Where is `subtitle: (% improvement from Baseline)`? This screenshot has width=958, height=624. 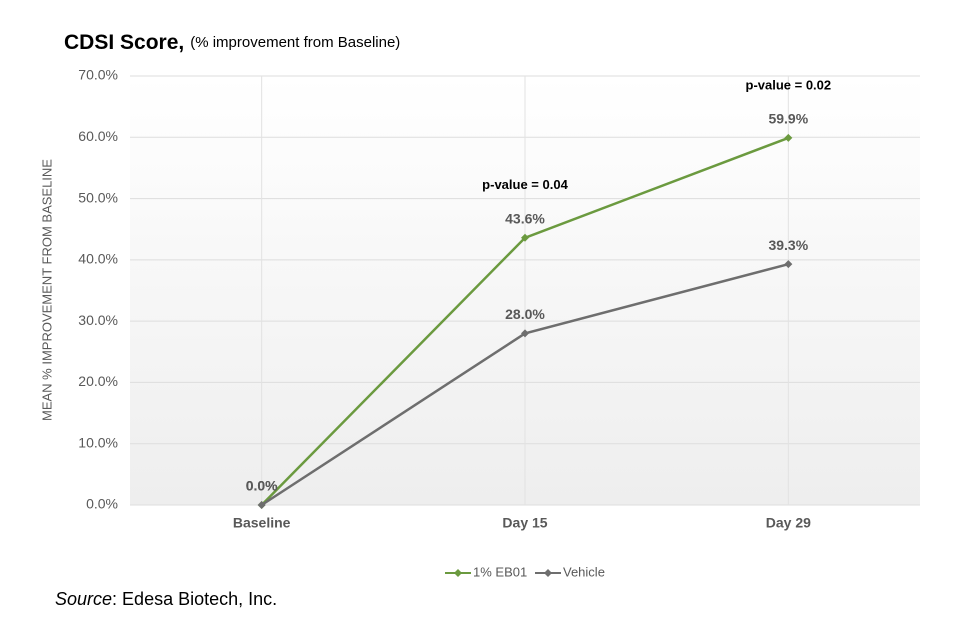 subtitle: (% improvement from Baseline) is located at coordinates (295, 42).